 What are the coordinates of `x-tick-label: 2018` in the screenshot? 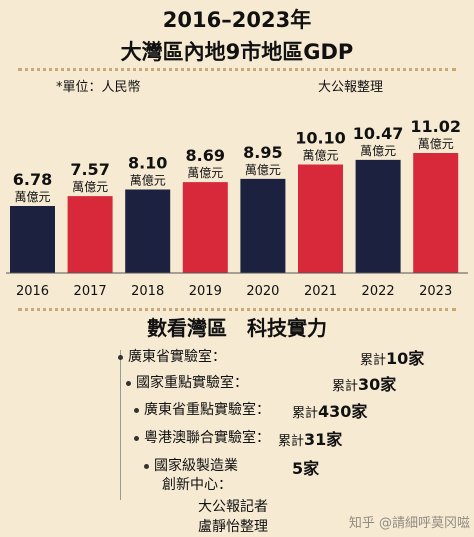 It's located at (147, 291).